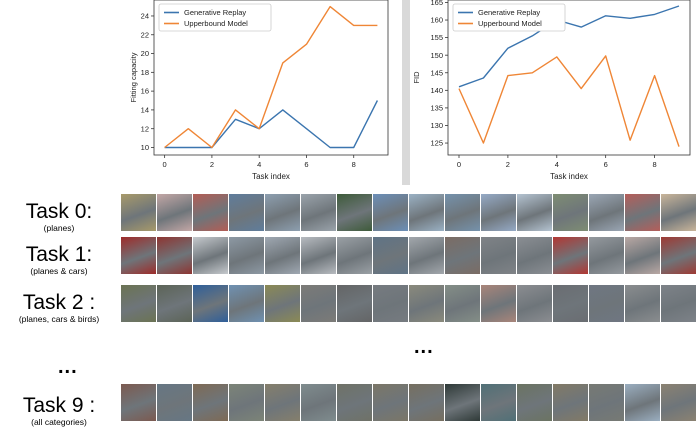 This screenshot has width=700, height=429. I want to click on task-subtitle: (planes, cars & birds), so click(59, 319).